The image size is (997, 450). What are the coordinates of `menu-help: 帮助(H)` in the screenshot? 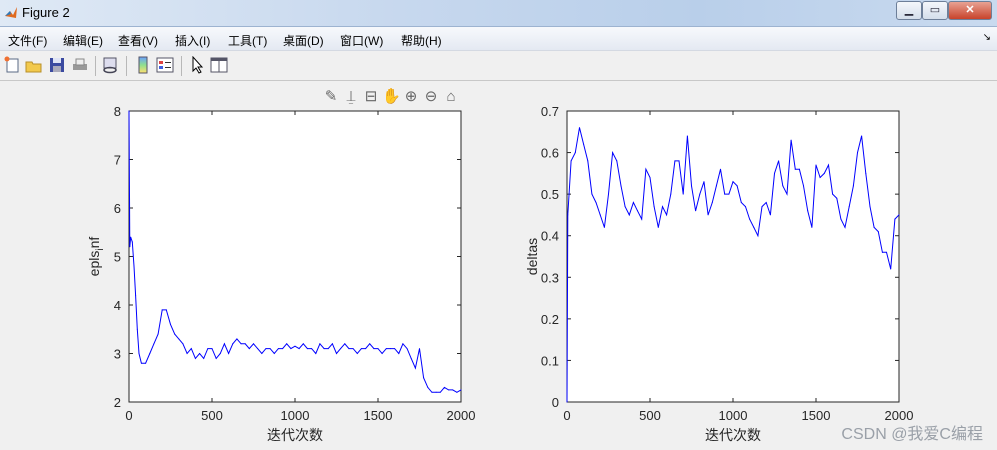 It's located at (421, 41).